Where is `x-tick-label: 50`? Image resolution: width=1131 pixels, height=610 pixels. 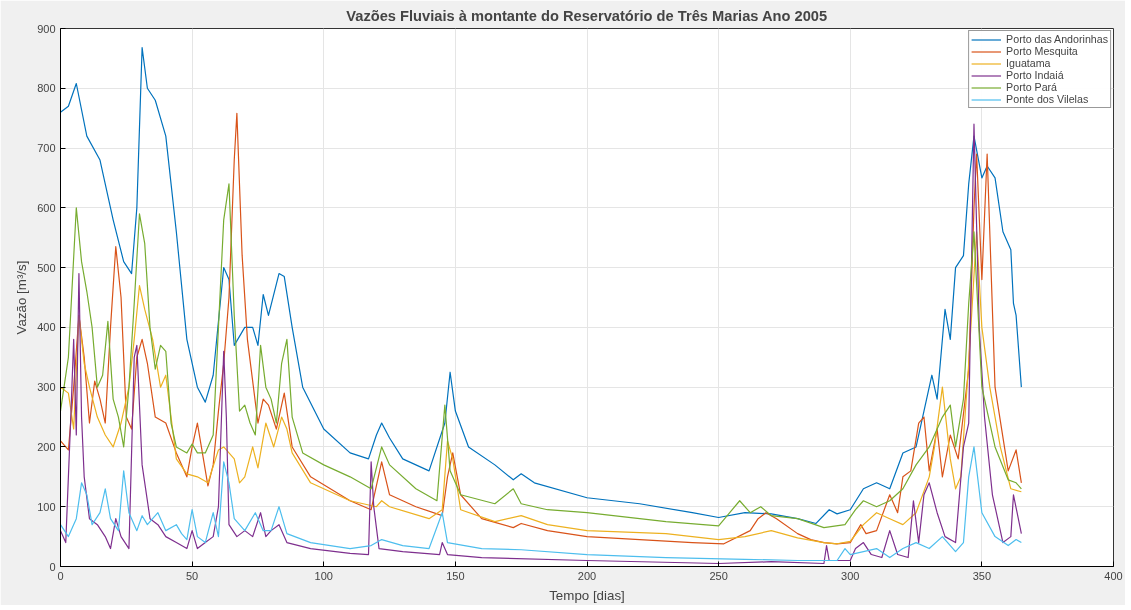
x-tick-label: 50 is located at coordinates (192, 575).